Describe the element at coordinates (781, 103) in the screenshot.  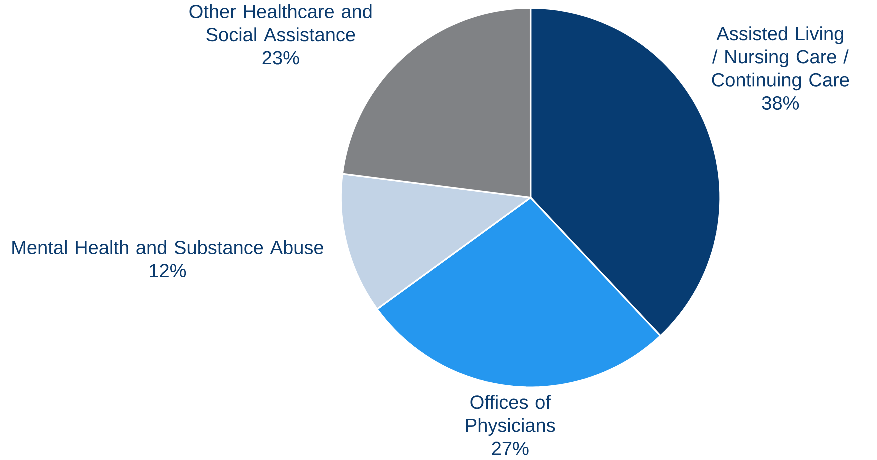
I see `data-label: 38%` at that location.